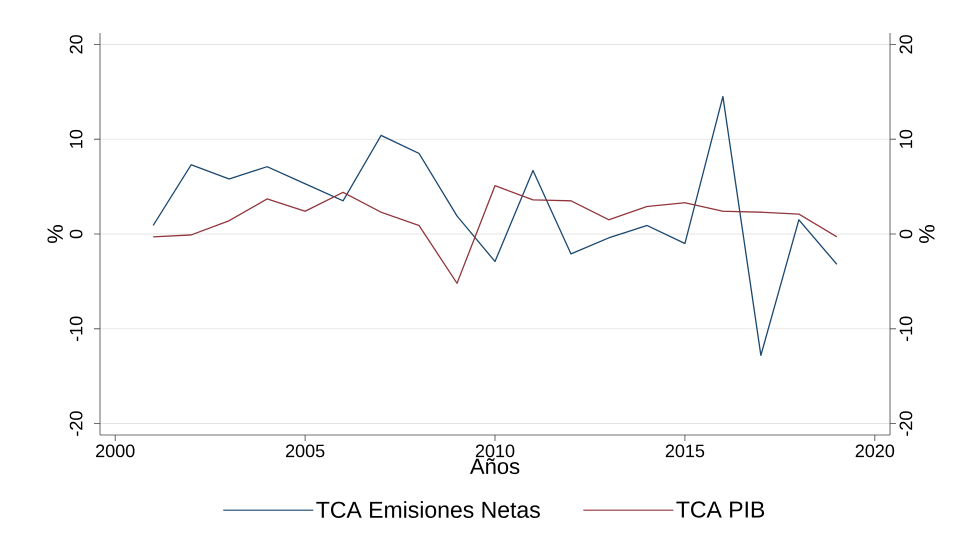  What do you see at coordinates (906, 329) in the screenshot?
I see `y2-tick-label: -10` at bounding box center [906, 329].